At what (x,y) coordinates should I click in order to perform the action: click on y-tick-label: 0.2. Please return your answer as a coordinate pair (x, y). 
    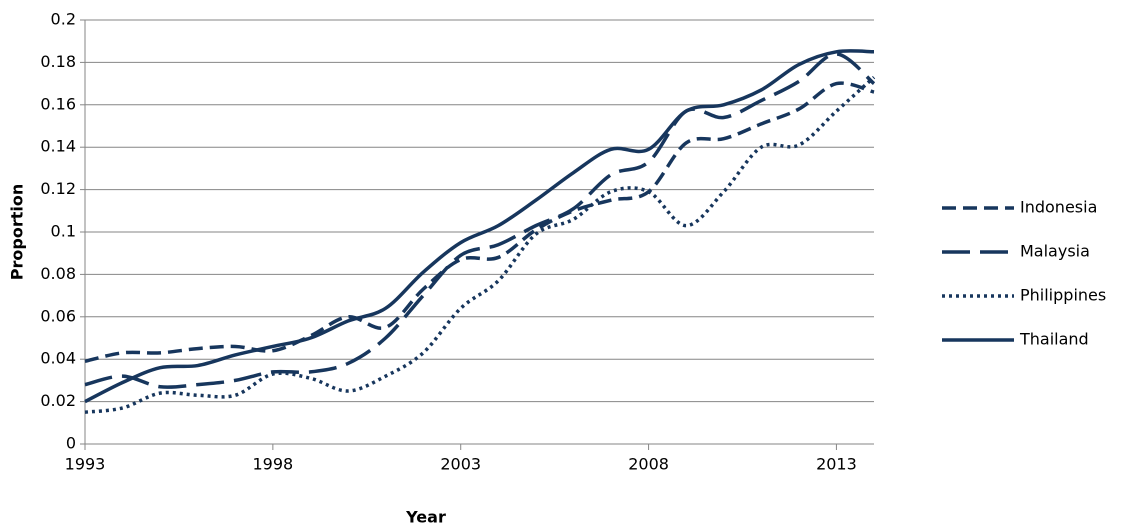
    Looking at the image, I should click on (63, 19).